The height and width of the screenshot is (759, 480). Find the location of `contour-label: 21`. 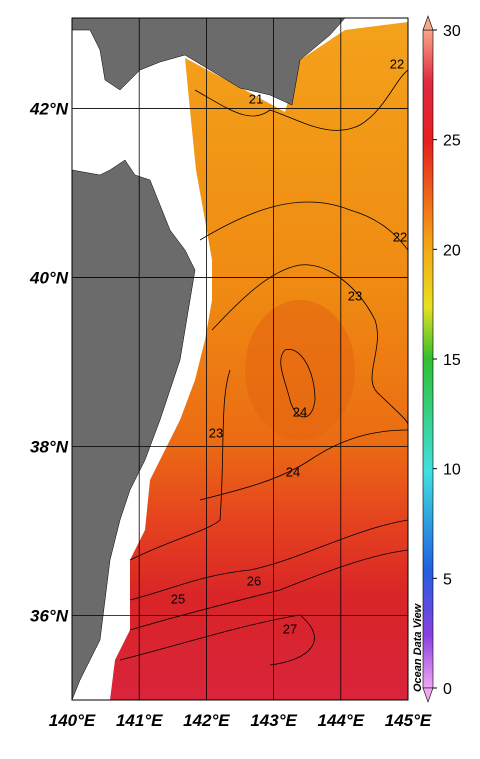

contour-label: 21 is located at coordinates (256, 98).